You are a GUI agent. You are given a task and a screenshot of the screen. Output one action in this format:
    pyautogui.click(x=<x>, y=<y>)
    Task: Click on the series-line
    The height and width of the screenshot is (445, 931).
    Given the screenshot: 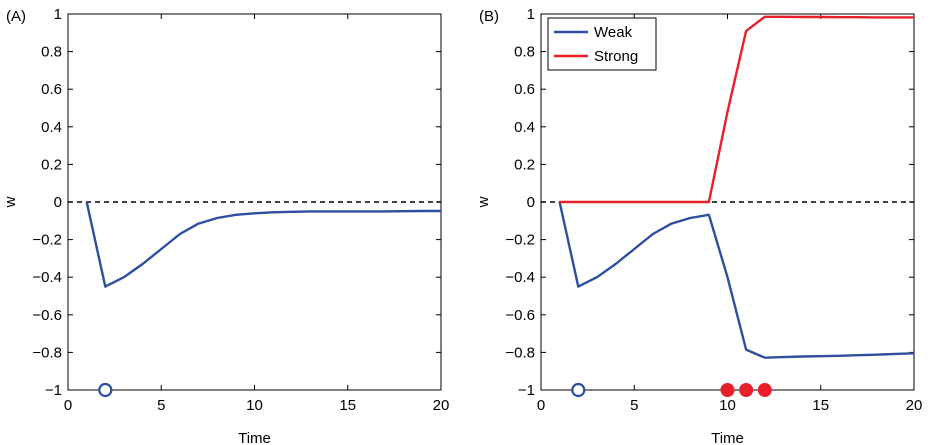 What is the action you would take?
    pyautogui.click(x=263, y=244)
    